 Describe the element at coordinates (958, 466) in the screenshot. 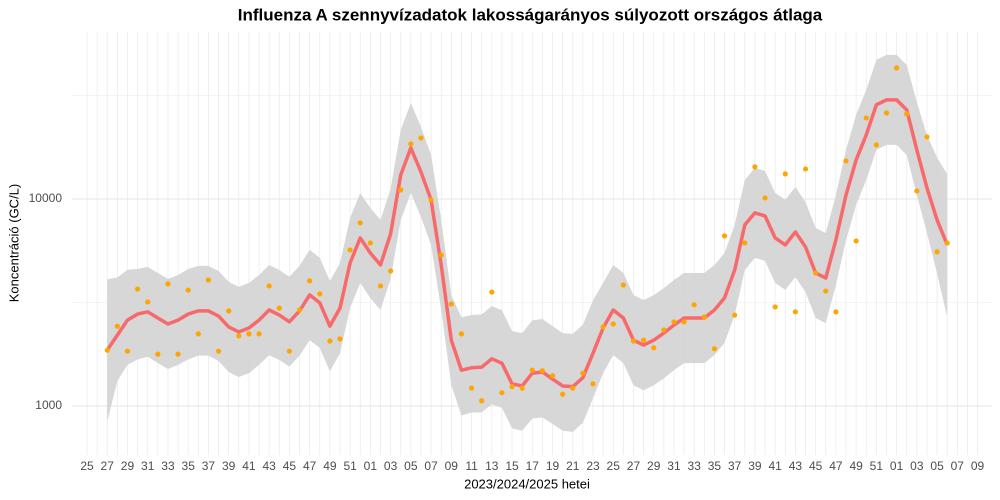

I see `x-tick-label: 07` at that location.